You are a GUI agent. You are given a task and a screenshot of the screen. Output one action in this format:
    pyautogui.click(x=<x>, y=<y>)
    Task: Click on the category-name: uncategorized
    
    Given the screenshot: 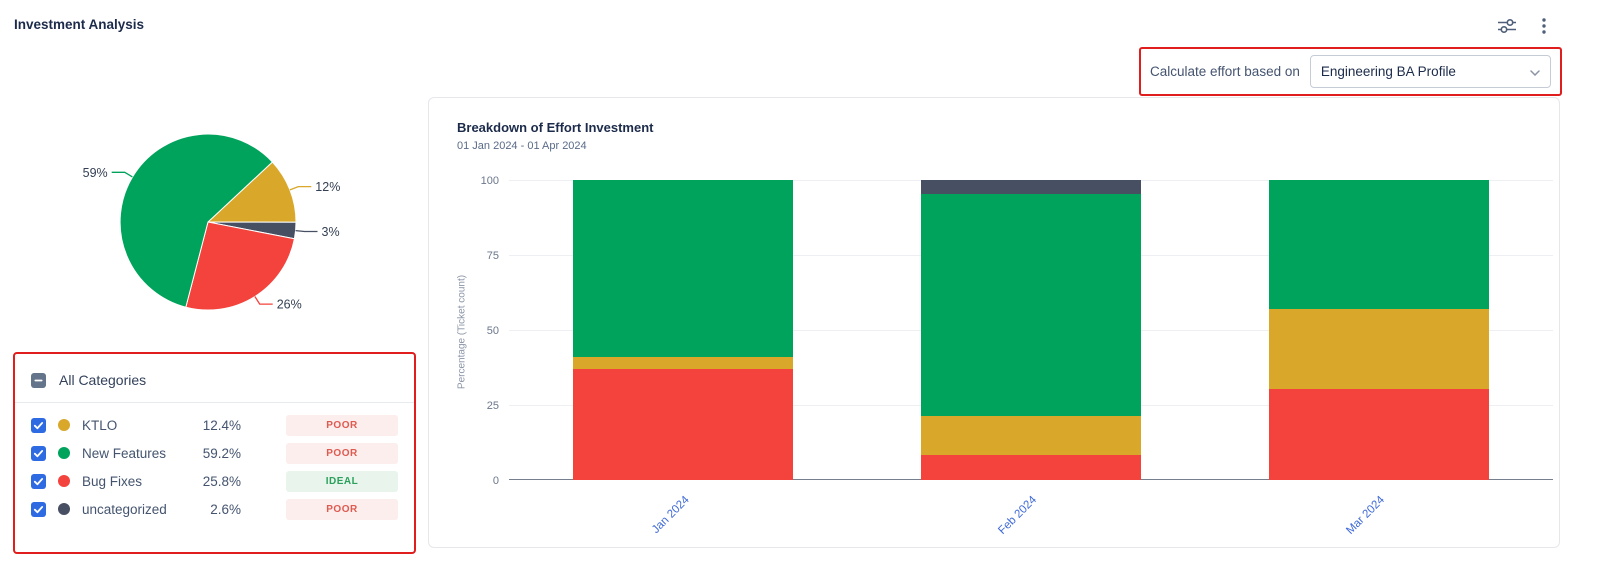 What is the action you would take?
    pyautogui.click(x=124, y=509)
    